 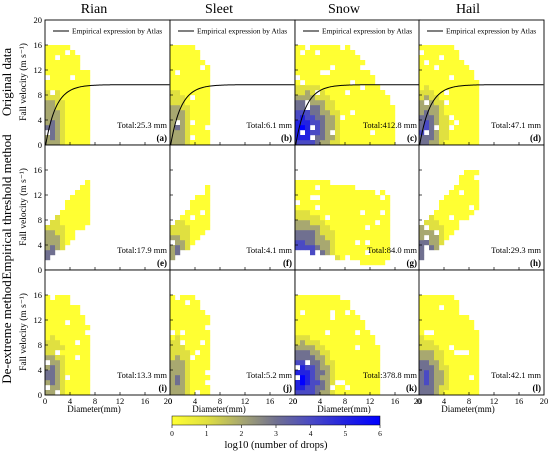 What do you see at coordinates (163, 388) in the screenshot?
I see `panel-letter: (i)` at bounding box center [163, 388].